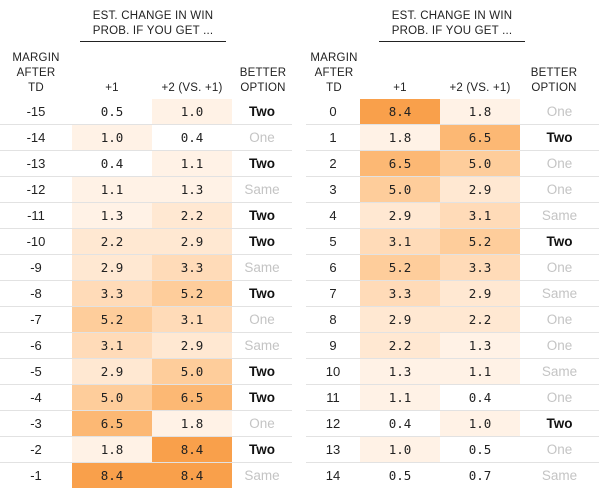 The image size is (599, 503). I want to click on margin-cell: 11, so click(333, 397).